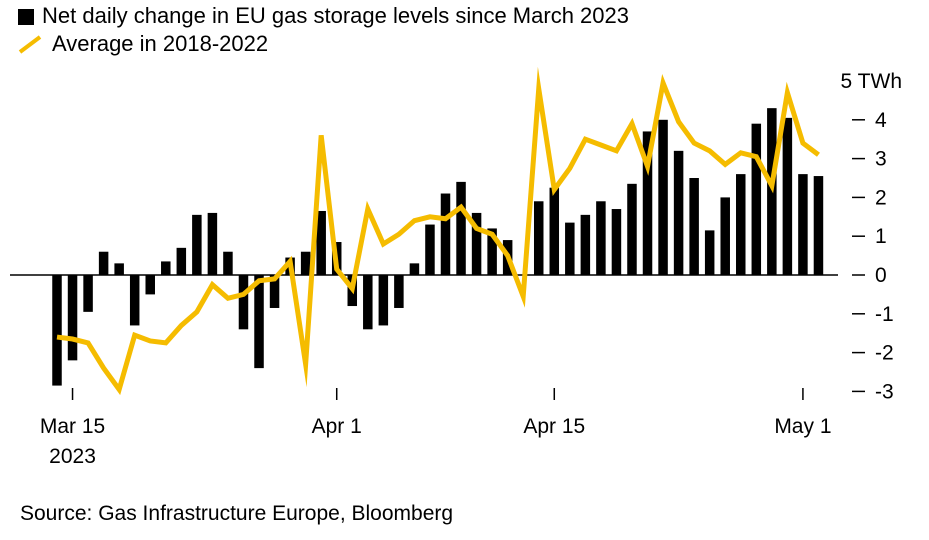  Describe the element at coordinates (884, 353) in the screenshot. I see `y-tick-label: -2` at that location.